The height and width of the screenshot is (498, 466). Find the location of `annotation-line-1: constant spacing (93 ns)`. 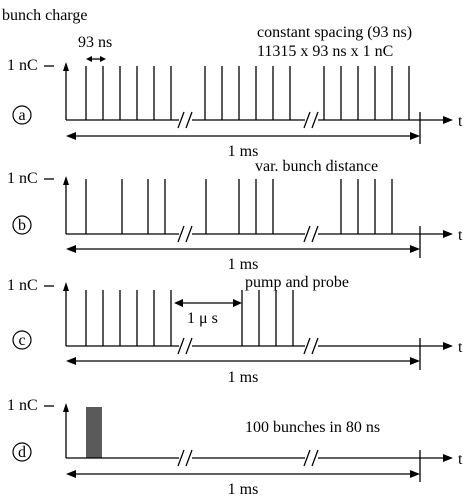

annotation-line-1: constant spacing (93 ns) is located at coordinates (334, 32).